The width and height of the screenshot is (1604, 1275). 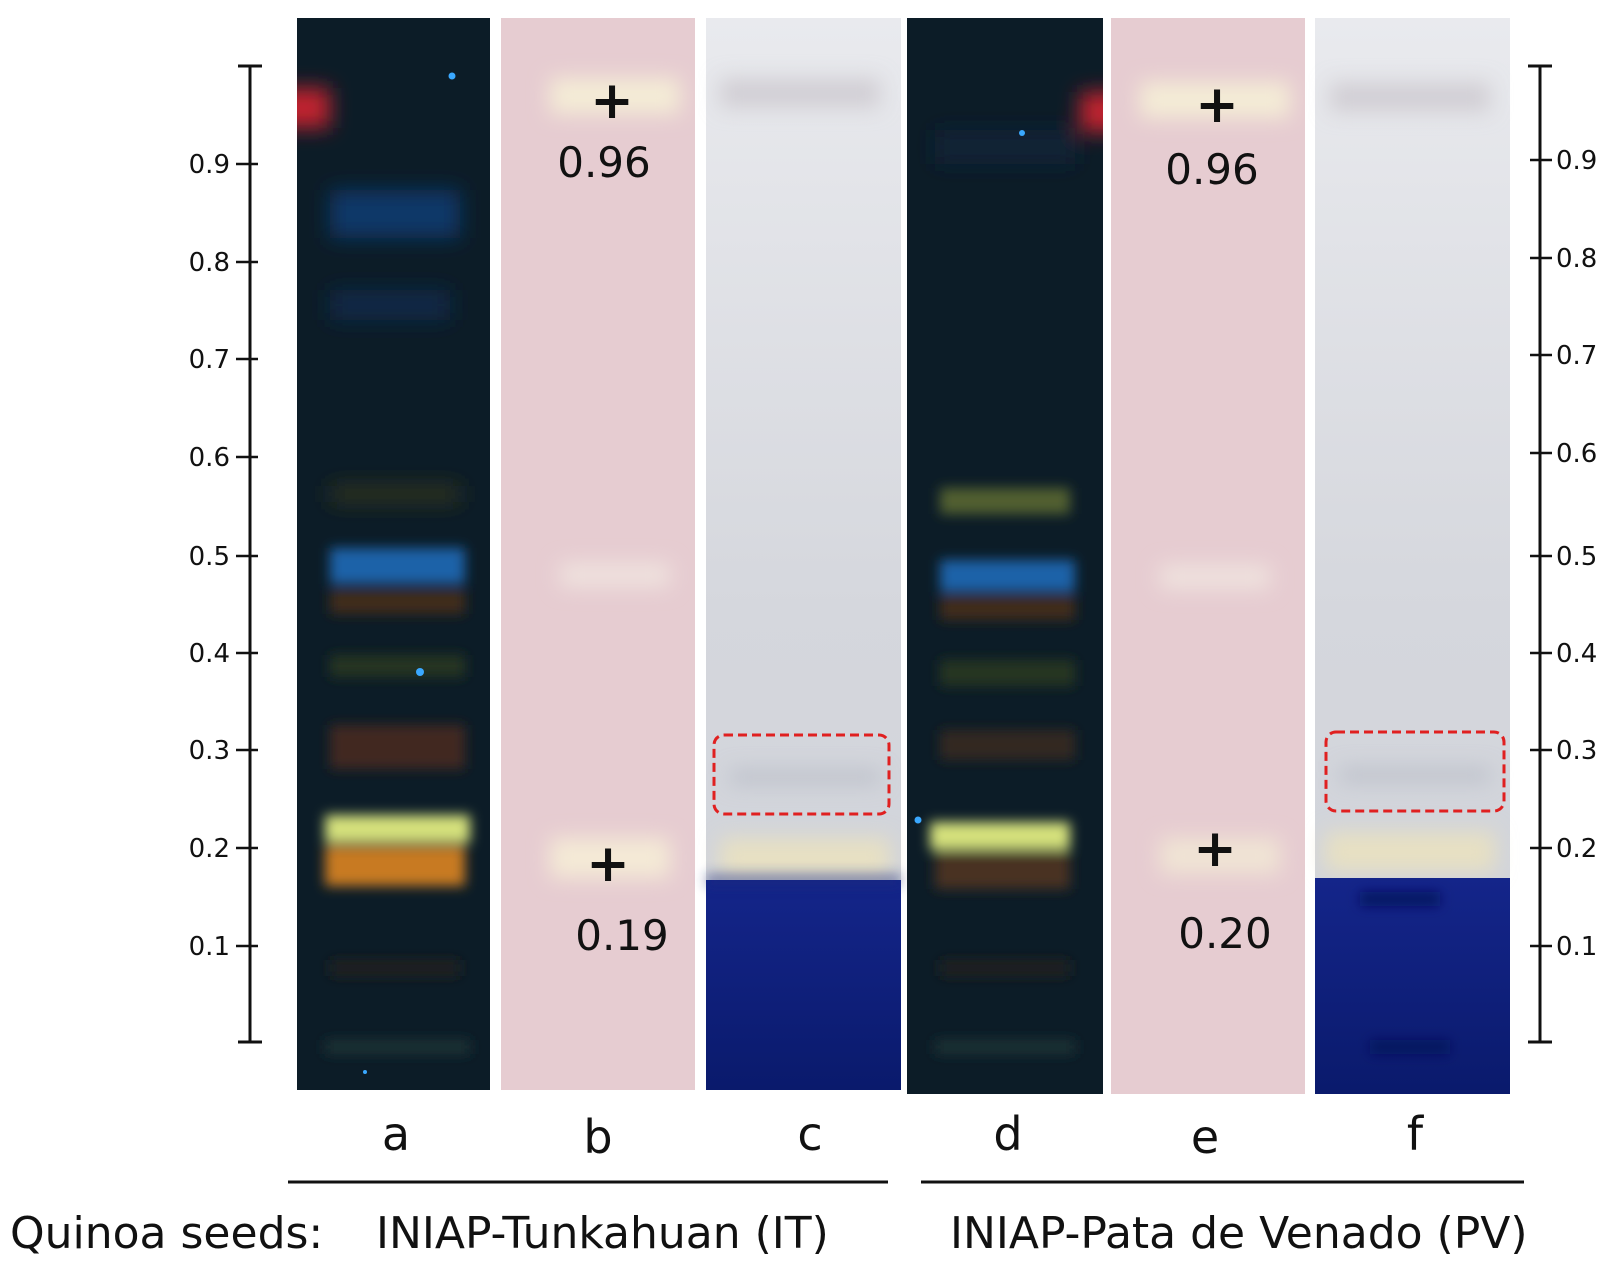 I want to click on right-scale-ticks, so click(x=1541, y=553).